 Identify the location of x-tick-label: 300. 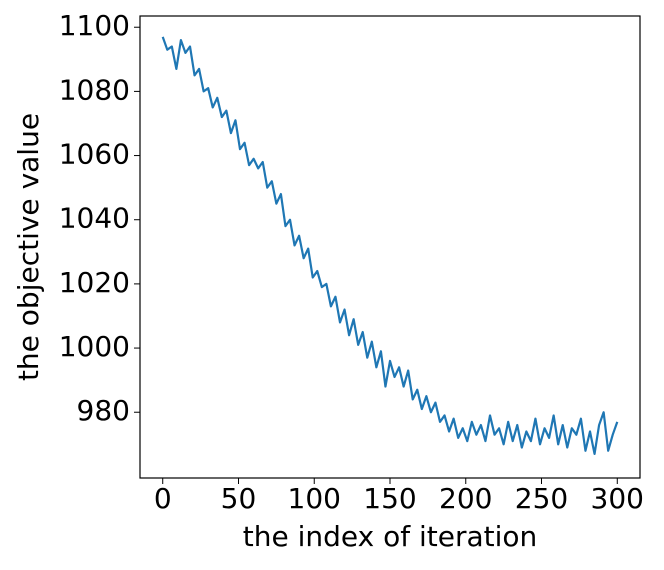
(617, 498).